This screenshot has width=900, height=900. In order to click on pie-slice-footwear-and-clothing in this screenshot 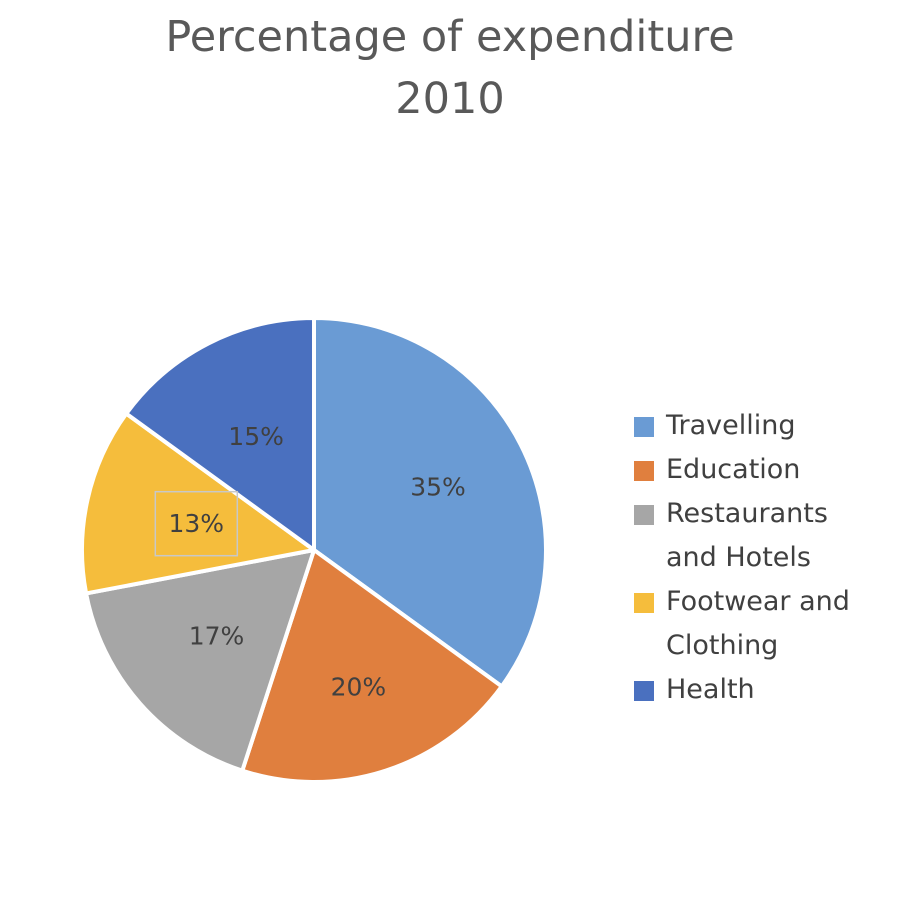, I will do `click(198, 503)`.